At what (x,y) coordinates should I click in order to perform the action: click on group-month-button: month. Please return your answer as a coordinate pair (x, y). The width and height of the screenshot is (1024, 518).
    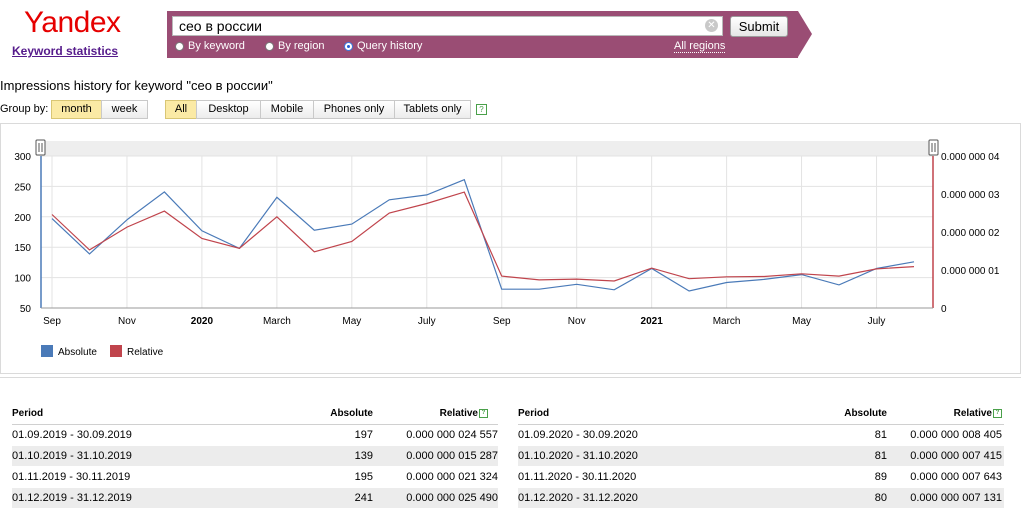
    Looking at the image, I should click on (76, 109).